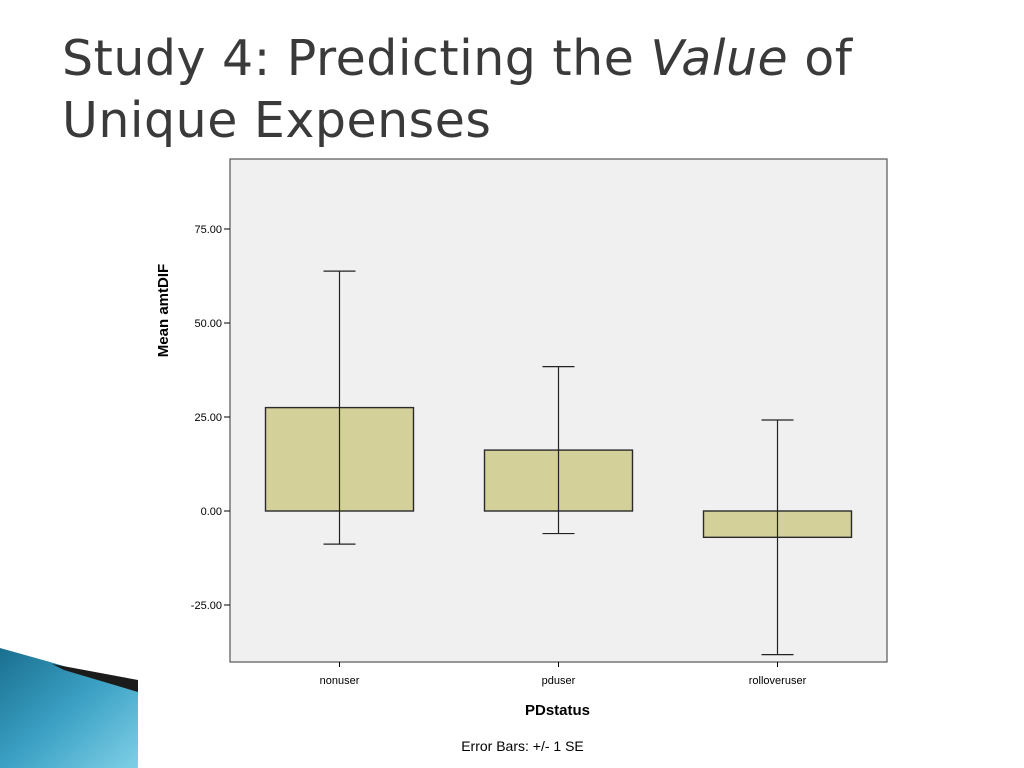 The image size is (1024, 768). Describe the element at coordinates (211, 512) in the screenshot. I see `y-tick-label: 0.00` at that location.